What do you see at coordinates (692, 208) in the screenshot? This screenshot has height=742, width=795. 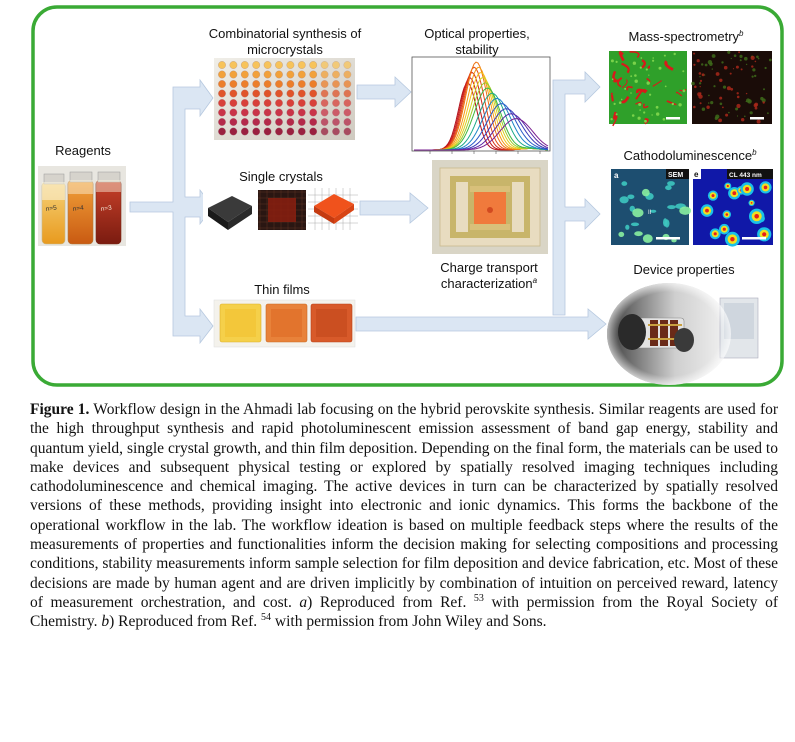 I see `cathodoluminescence-maps: SEM a e CL 443 nm II` at bounding box center [692, 208].